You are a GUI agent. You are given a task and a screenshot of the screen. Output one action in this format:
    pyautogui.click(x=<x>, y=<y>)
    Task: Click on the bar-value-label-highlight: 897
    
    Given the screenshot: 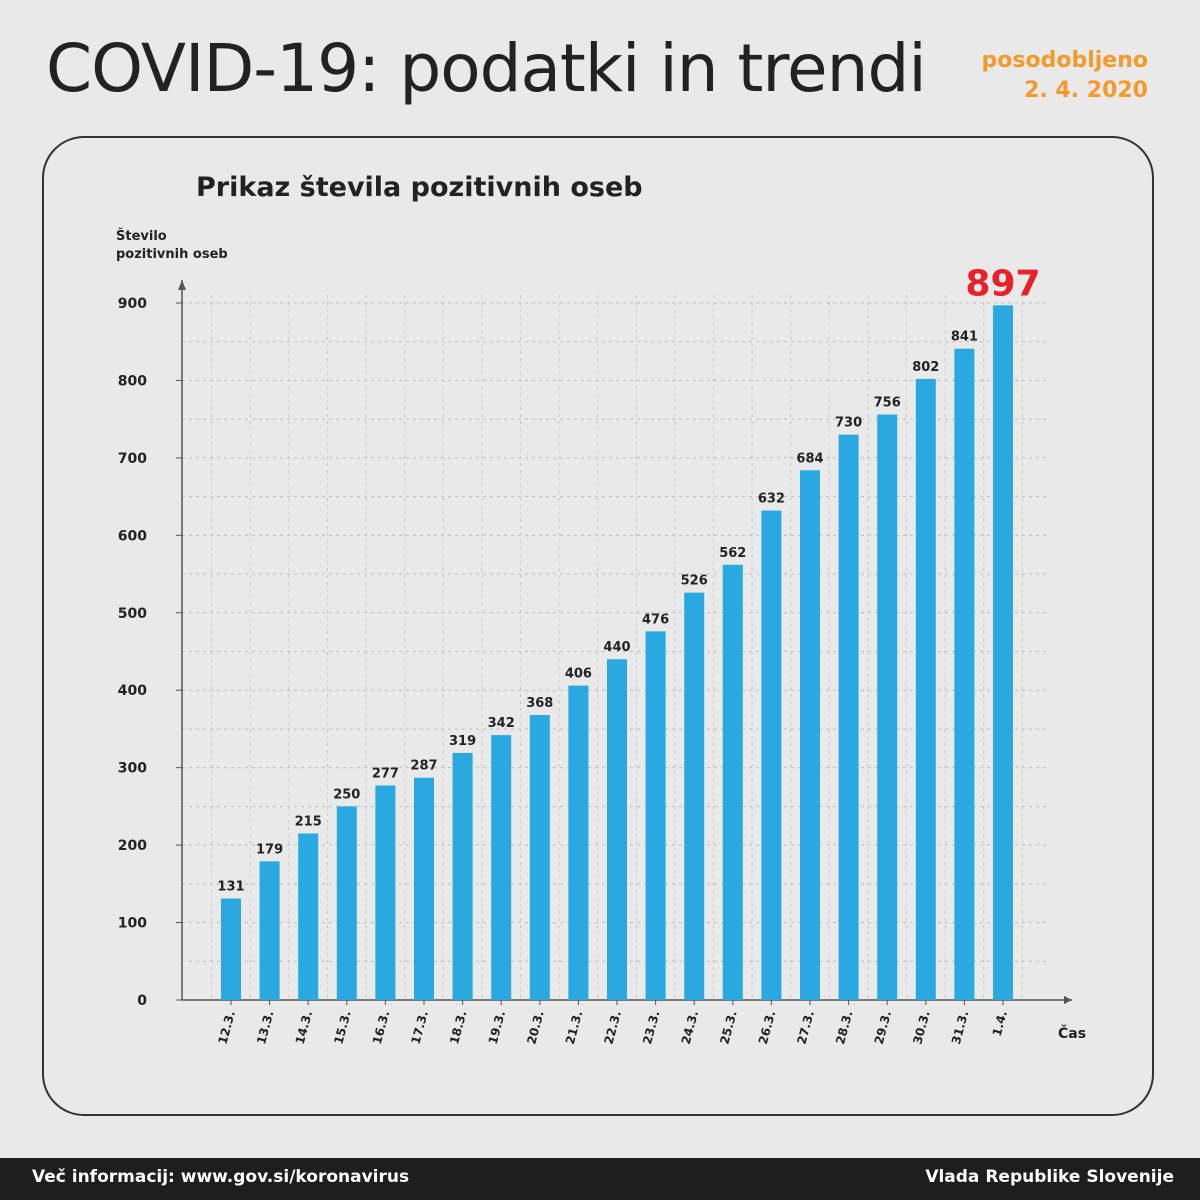 What is the action you would take?
    pyautogui.click(x=1002, y=283)
    